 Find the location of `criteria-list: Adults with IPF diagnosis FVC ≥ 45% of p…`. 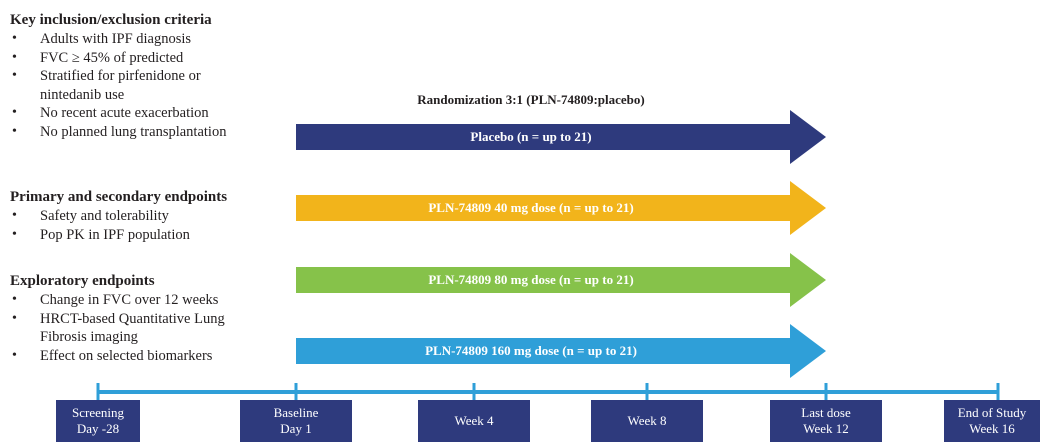

criteria-list: Adults with IPF diagnosis FVC ≥ 45% of p… is located at coordinates (118, 85).